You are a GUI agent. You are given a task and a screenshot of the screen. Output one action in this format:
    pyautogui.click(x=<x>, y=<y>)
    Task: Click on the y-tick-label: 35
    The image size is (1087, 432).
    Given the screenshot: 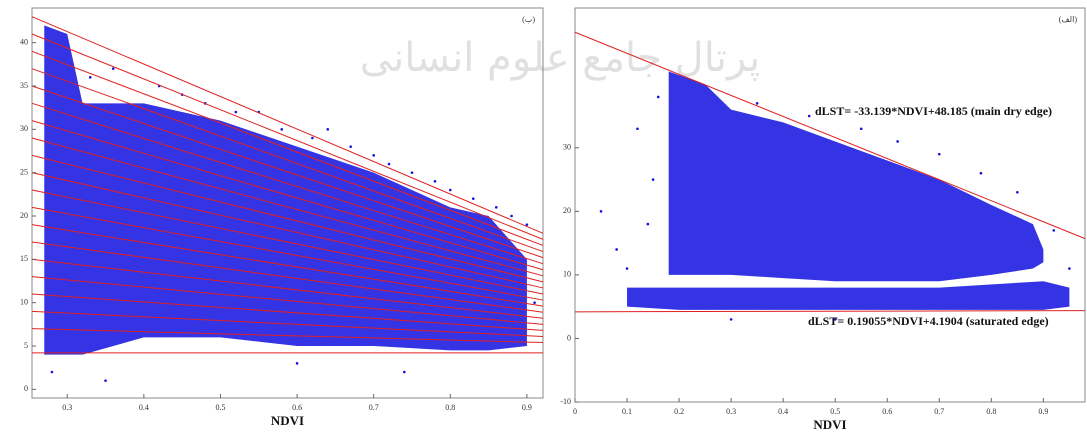 What is the action you would take?
    pyautogui.click(x=24, y=85)
    